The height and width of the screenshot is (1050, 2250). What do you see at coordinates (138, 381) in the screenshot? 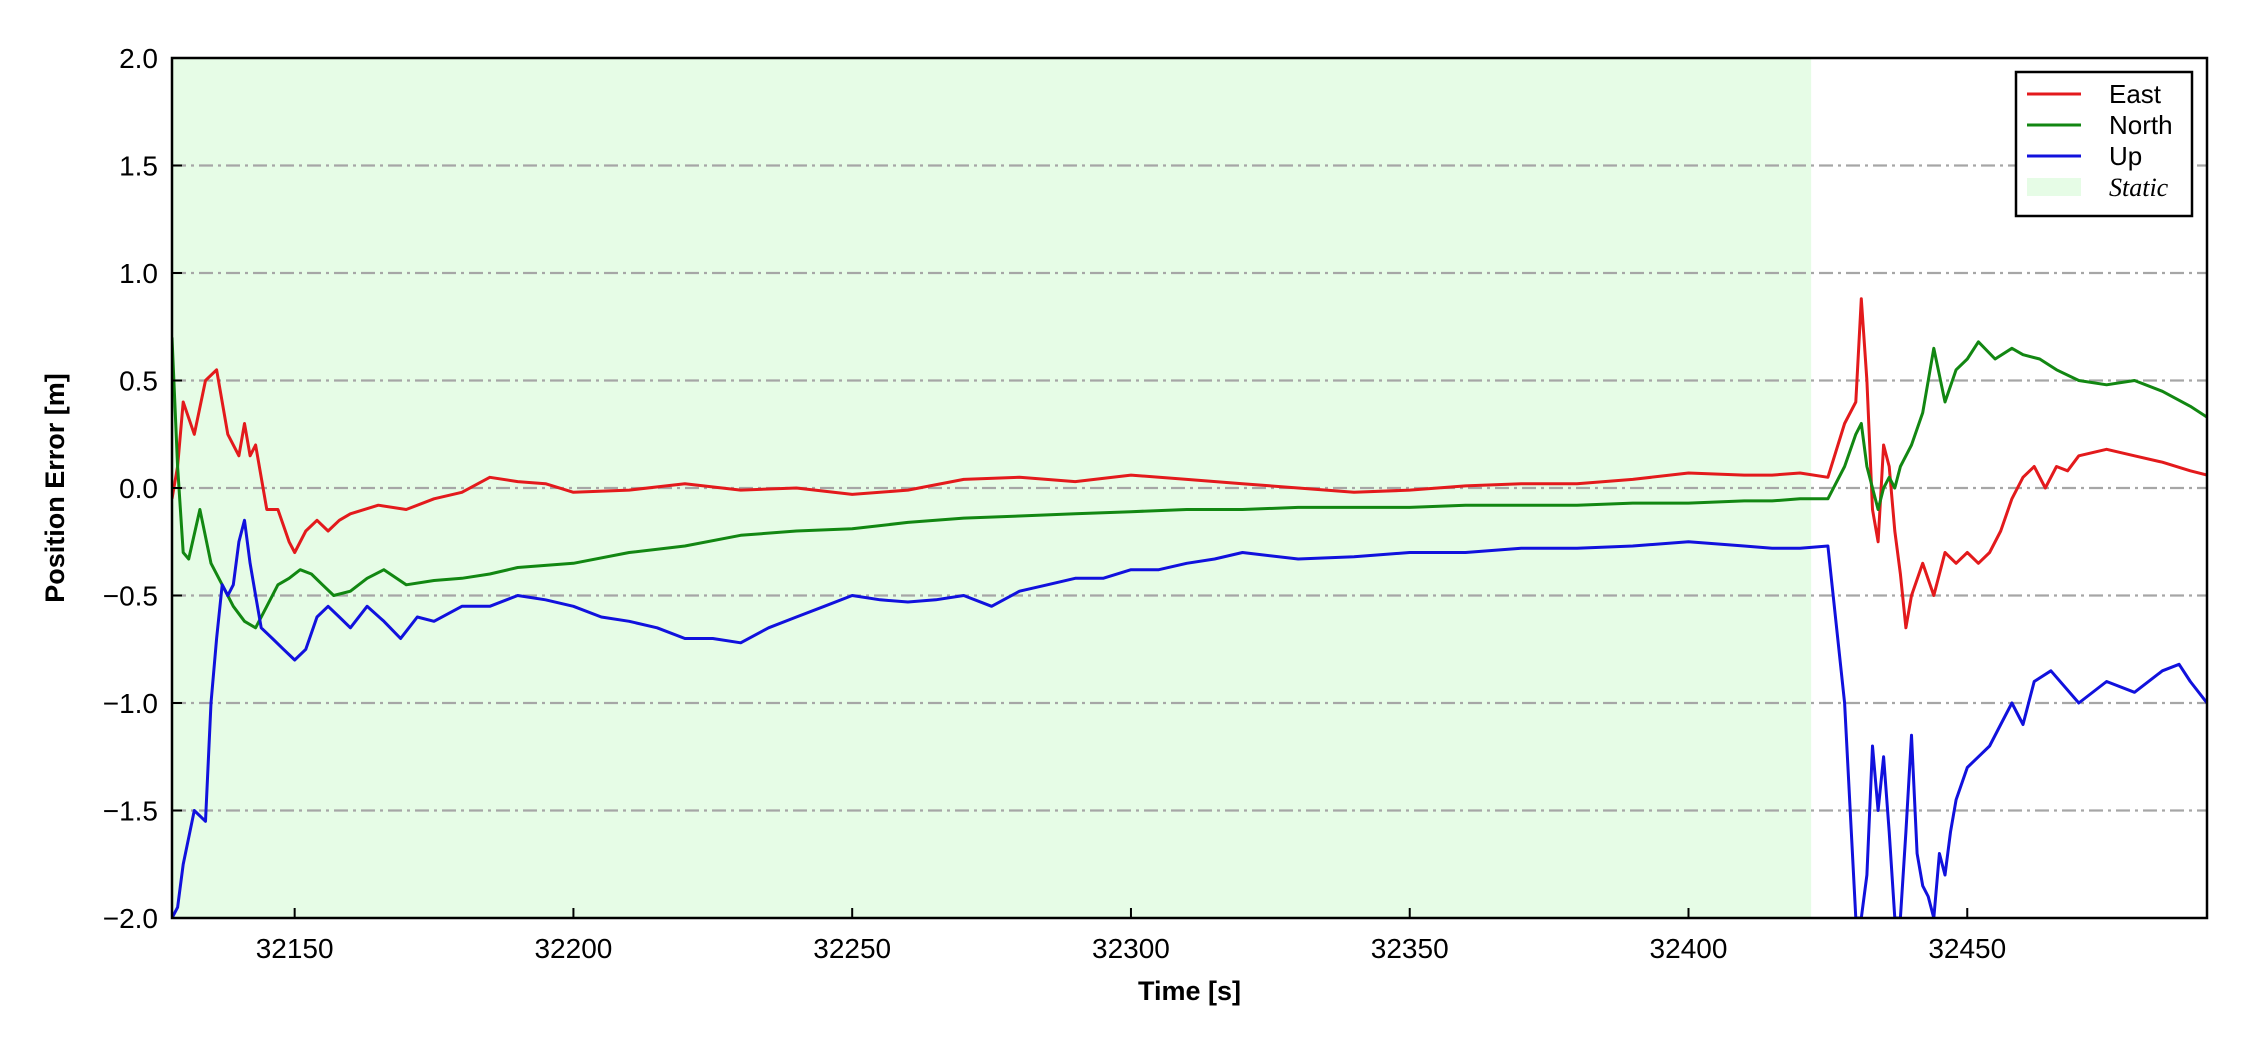
I see `y-tick-label: 0.5` at bounding box center [138, 381].